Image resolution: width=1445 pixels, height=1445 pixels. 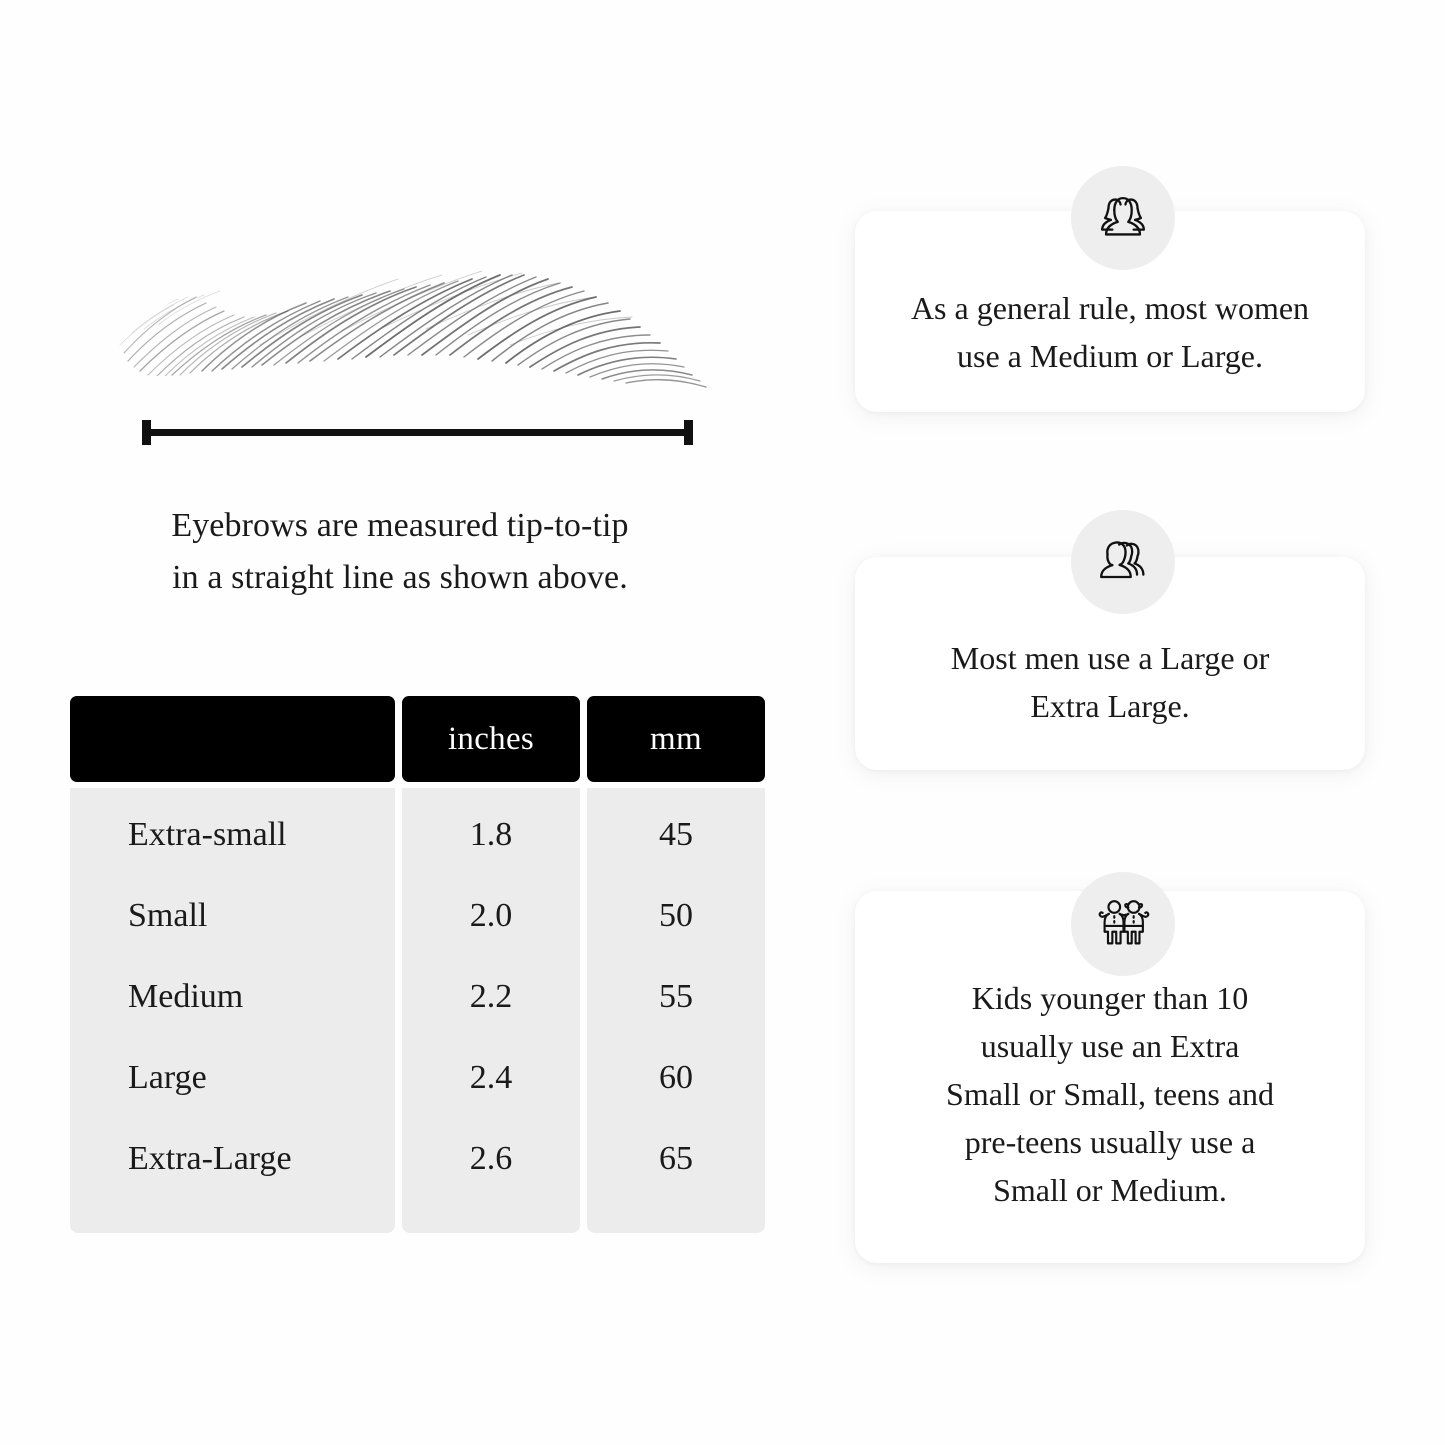 I want to click on table-column-inches: 1.8 2.0 2.2 2.4 2.6, so click(x=491, y=1010).